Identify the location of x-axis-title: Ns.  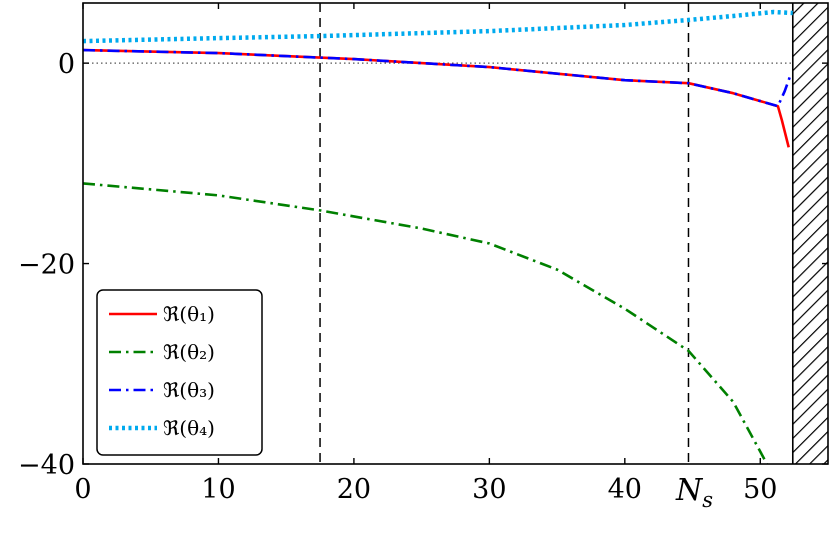
(694, 492).